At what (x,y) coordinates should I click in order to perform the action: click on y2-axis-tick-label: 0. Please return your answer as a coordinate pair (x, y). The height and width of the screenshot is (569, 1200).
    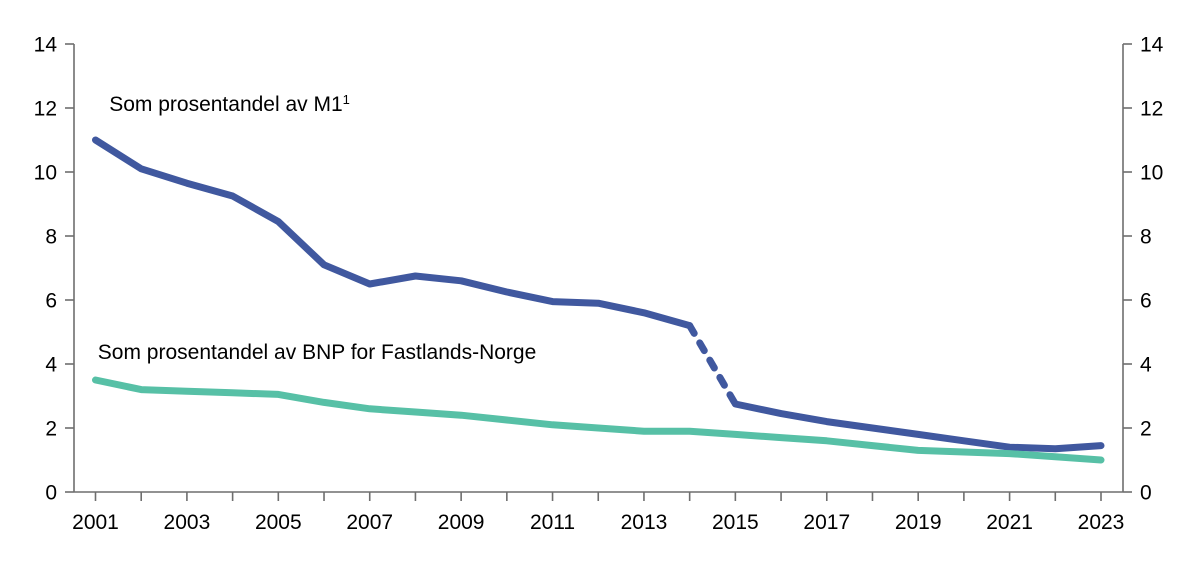
    Looking at the image, I should click on (1146, 493).